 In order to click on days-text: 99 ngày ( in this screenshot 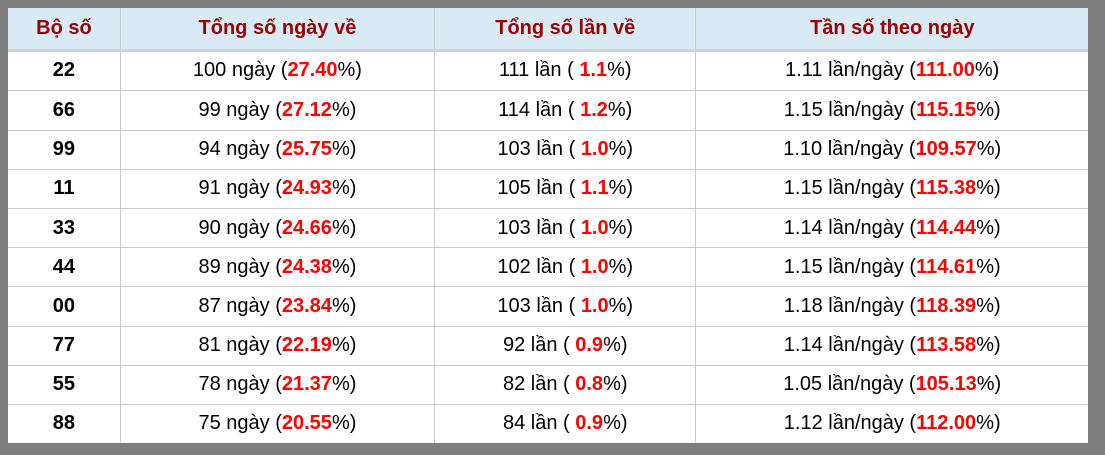, I will do `click(240, 109)`.